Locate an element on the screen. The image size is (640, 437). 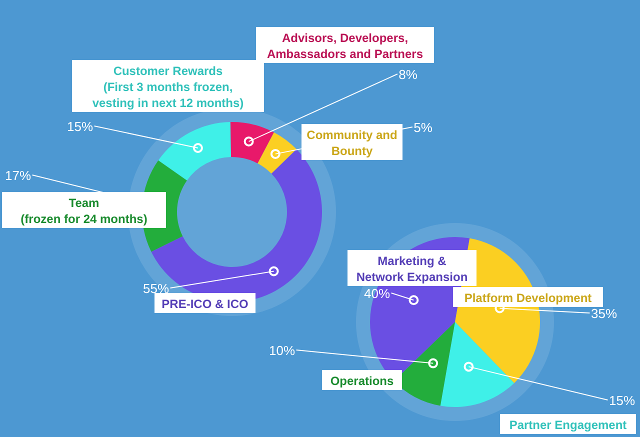
slice-label: Platform Development is located at coordinates (528, 298).